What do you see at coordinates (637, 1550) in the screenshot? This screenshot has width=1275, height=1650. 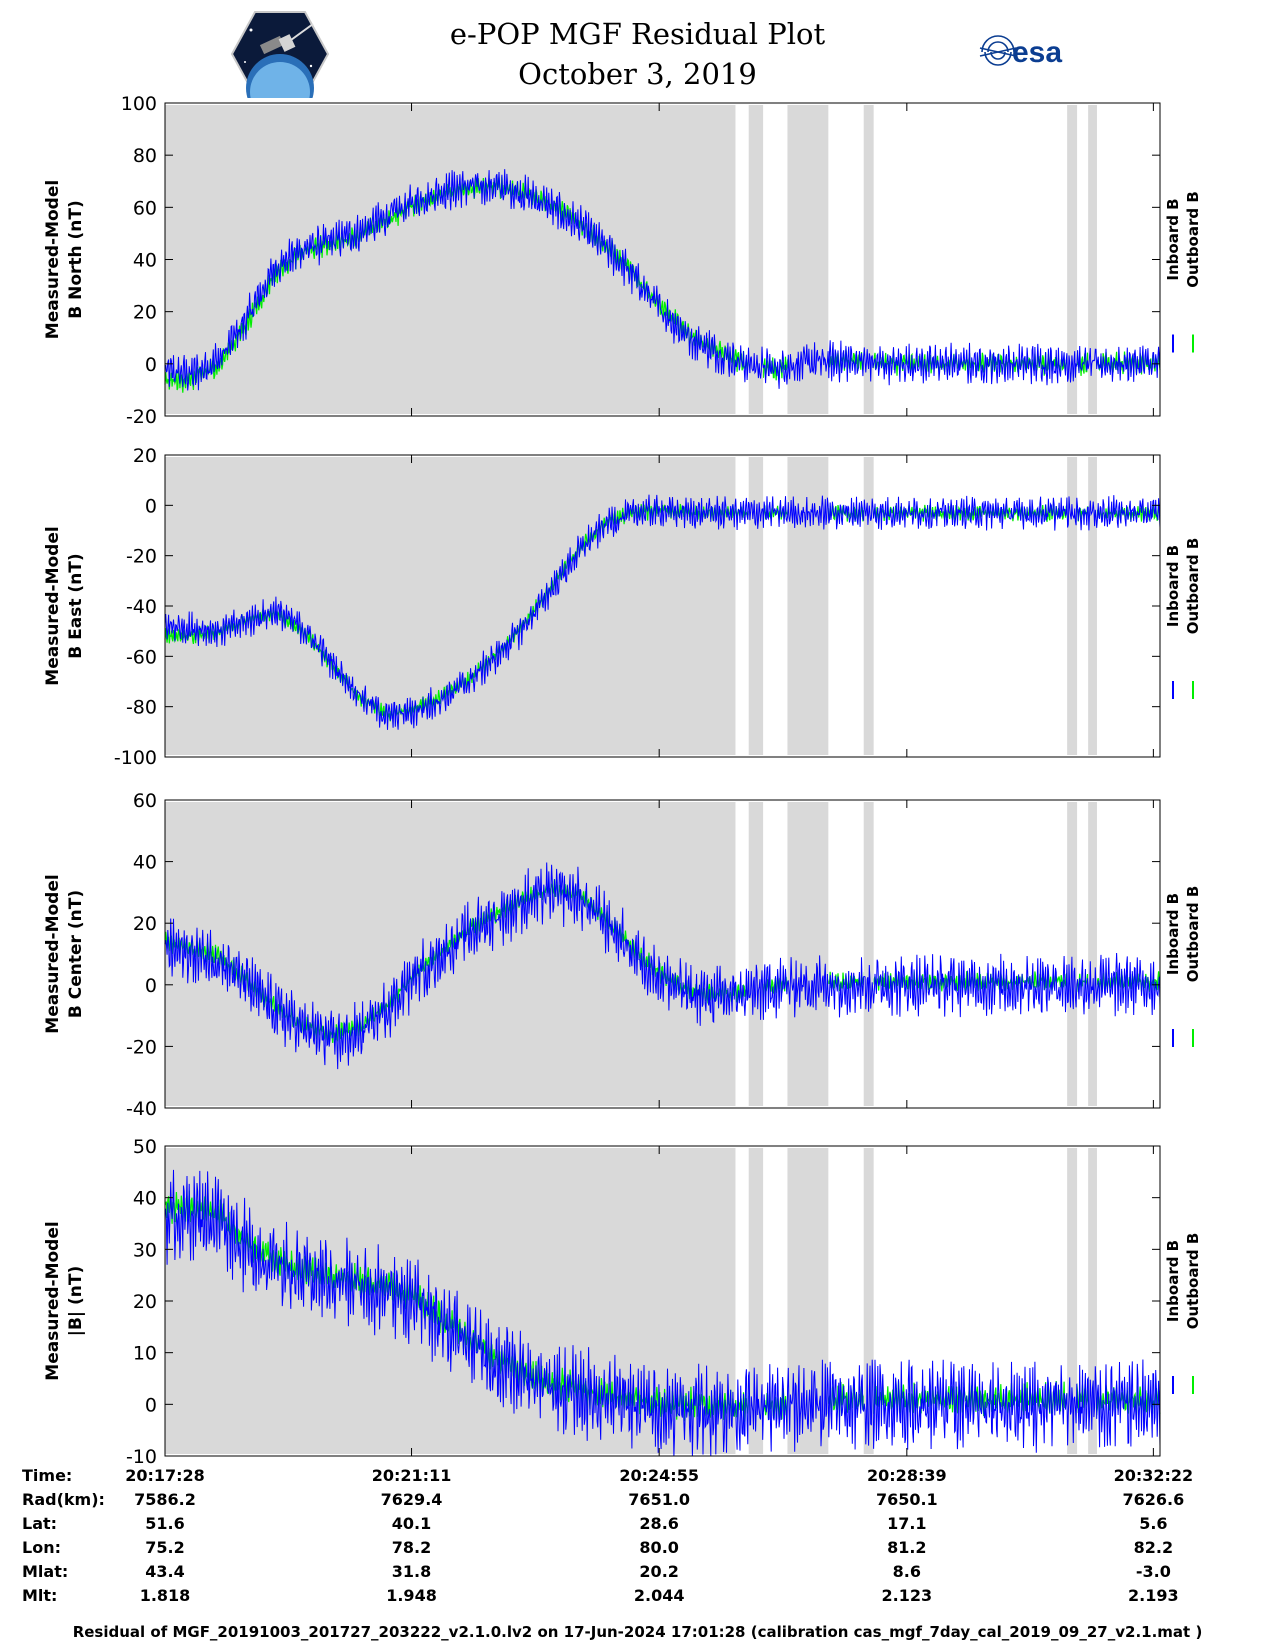 I see `ephemeris-row-lon: Lon: 75.2 78.2 80.0 81.2 82.2` at bounding box center [637, 1550].